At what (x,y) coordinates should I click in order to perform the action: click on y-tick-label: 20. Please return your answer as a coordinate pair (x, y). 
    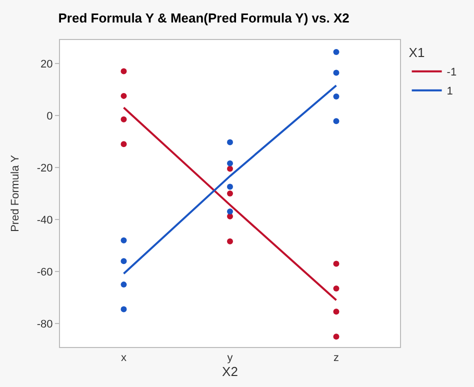
    Looking at the image, I should click on (46, 64).